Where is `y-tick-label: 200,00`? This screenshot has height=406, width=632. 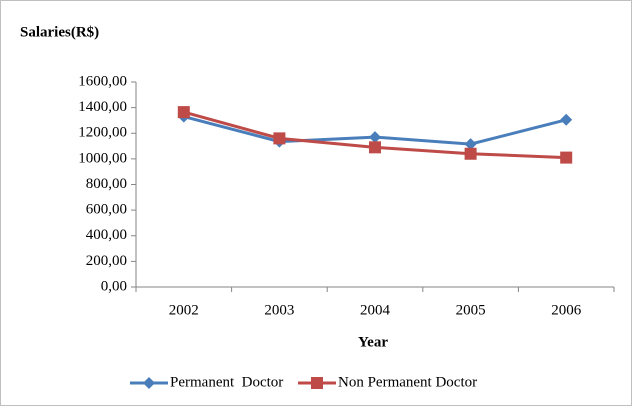
y-tick-label: 200,00 is located at coordinates (106, 261).